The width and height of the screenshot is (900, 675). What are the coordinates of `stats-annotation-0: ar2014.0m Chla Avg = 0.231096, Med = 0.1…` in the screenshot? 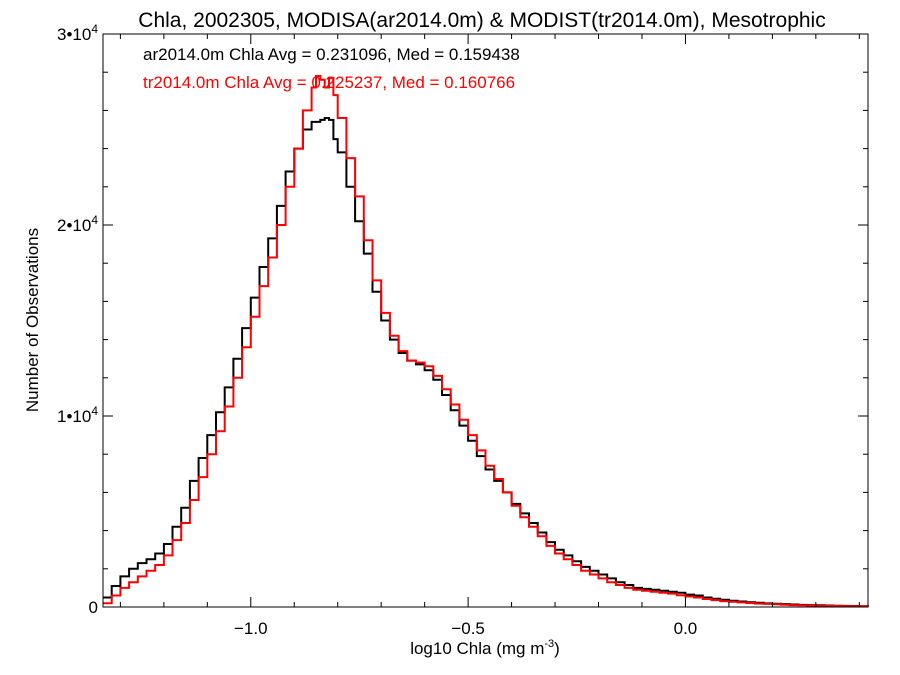 It's located at (331, 54).